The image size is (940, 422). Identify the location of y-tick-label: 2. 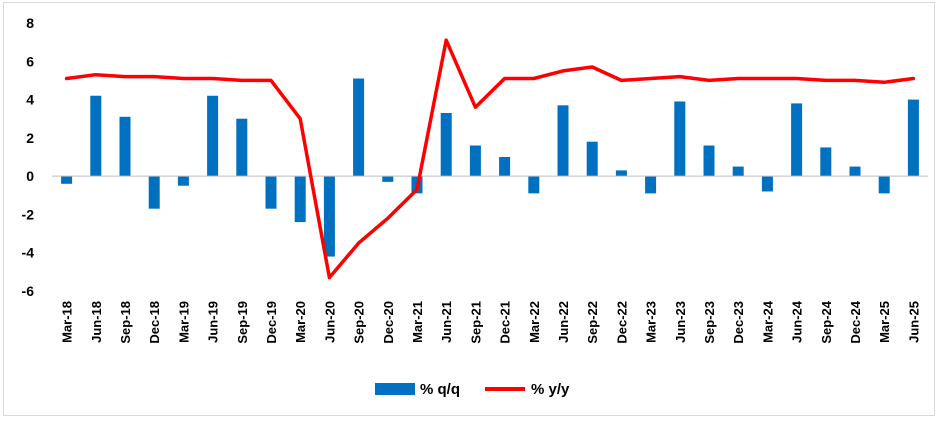
(30, 138).